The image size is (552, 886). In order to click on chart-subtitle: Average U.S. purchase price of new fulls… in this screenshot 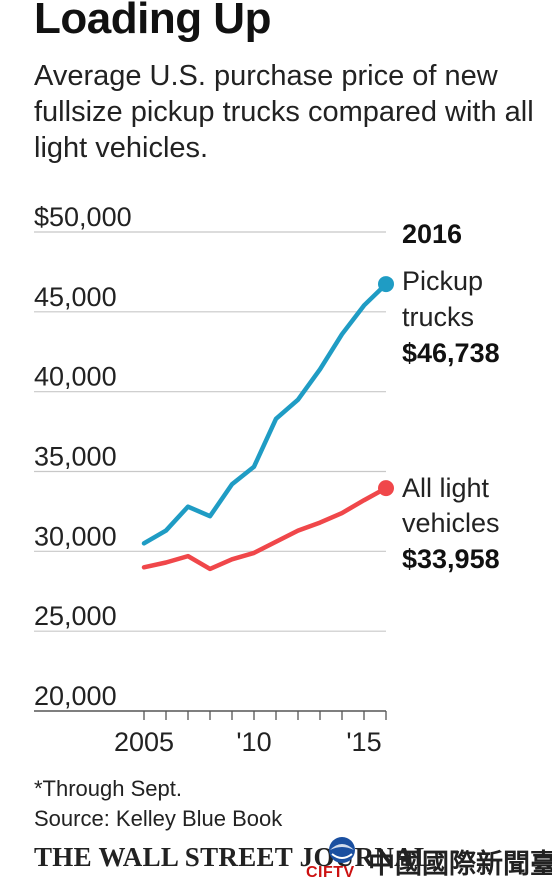, I will do `click(284, 112)`.